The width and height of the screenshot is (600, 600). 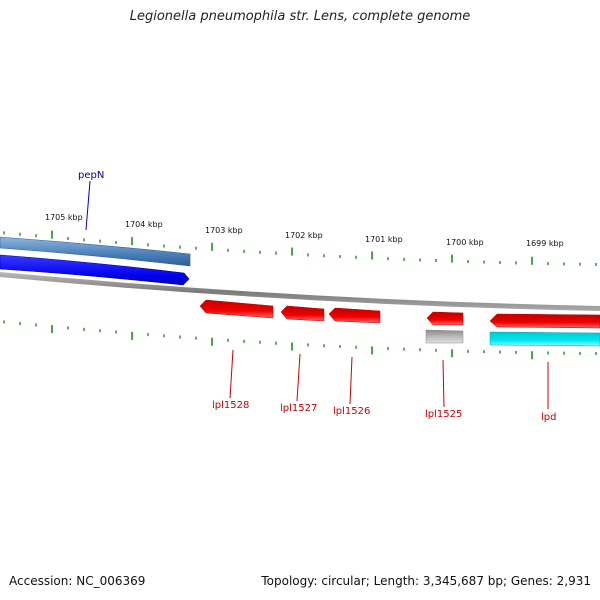 I want to click on lpl1525-label-line, so click(x=443, y=383).